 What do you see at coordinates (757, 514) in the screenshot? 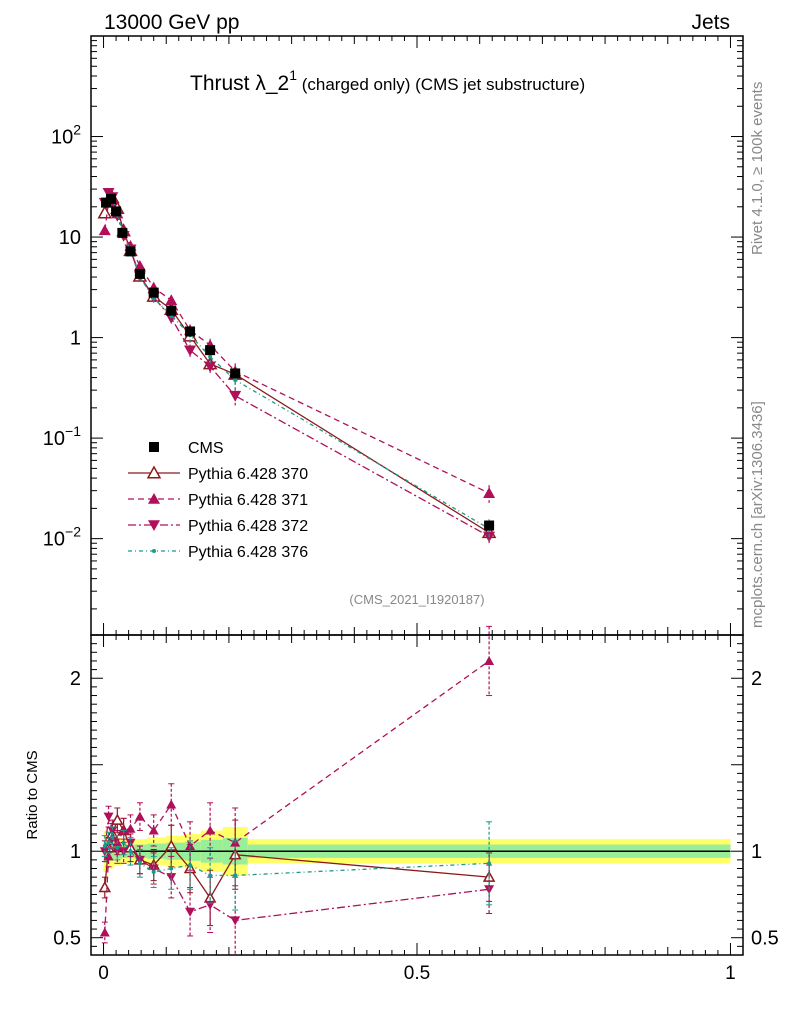
I see `side-text-bottom: mcplots.cern.ch [arXiv:1306.3436]` at bounding box center [757, 514].